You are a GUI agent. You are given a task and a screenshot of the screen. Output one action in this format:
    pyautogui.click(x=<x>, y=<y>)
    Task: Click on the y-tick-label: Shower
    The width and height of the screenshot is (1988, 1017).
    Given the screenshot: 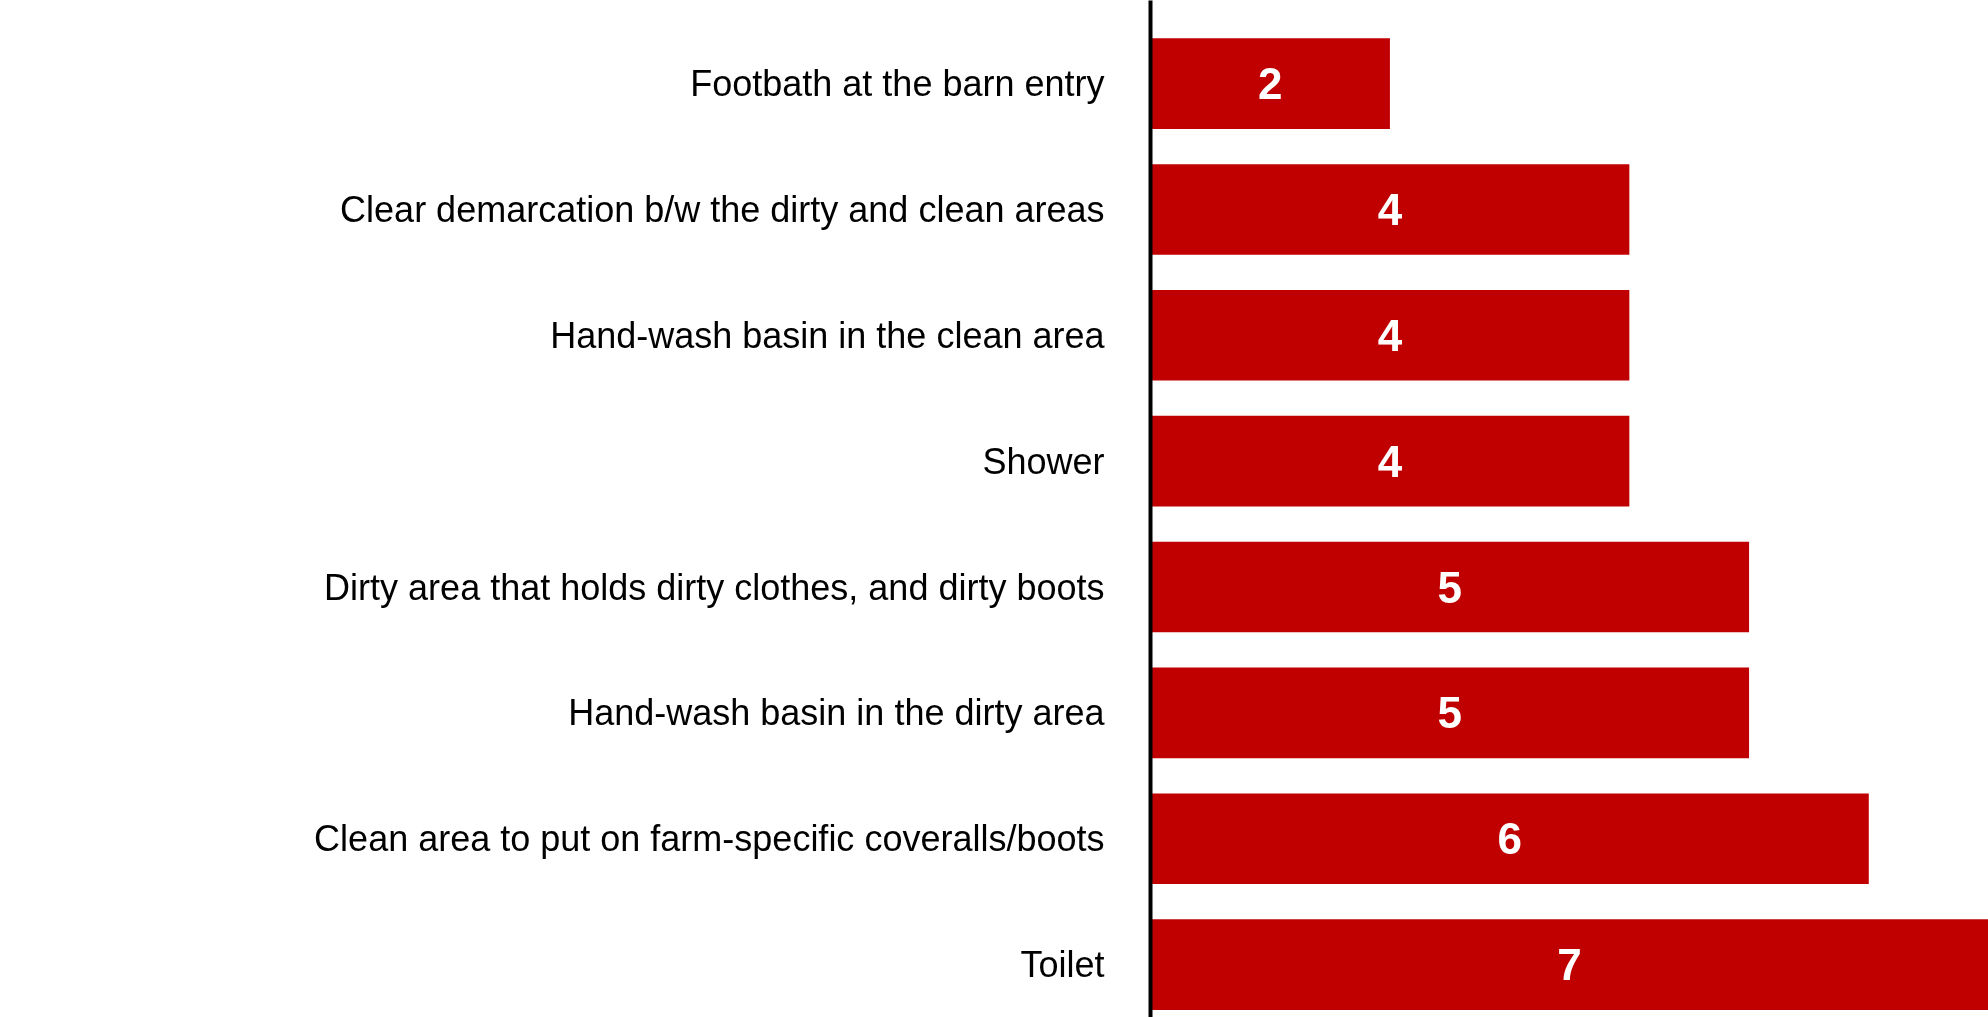 What is the action you would take?
    pyautogui.click(x=1043, y=461)
    